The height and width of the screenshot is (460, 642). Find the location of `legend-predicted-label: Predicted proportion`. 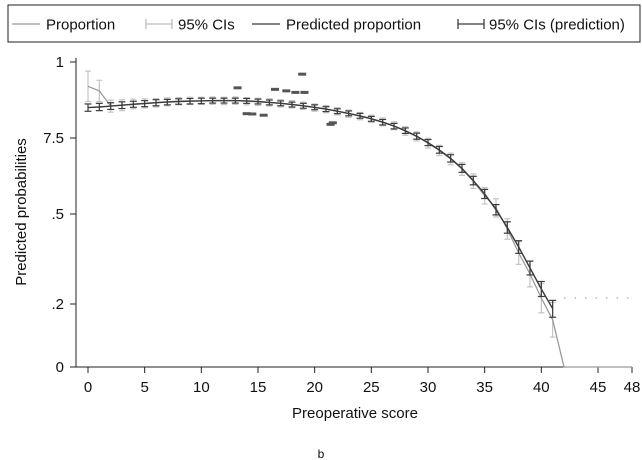

legend-predicted-label: Predicted proportion is located at coordinates (353, 25).